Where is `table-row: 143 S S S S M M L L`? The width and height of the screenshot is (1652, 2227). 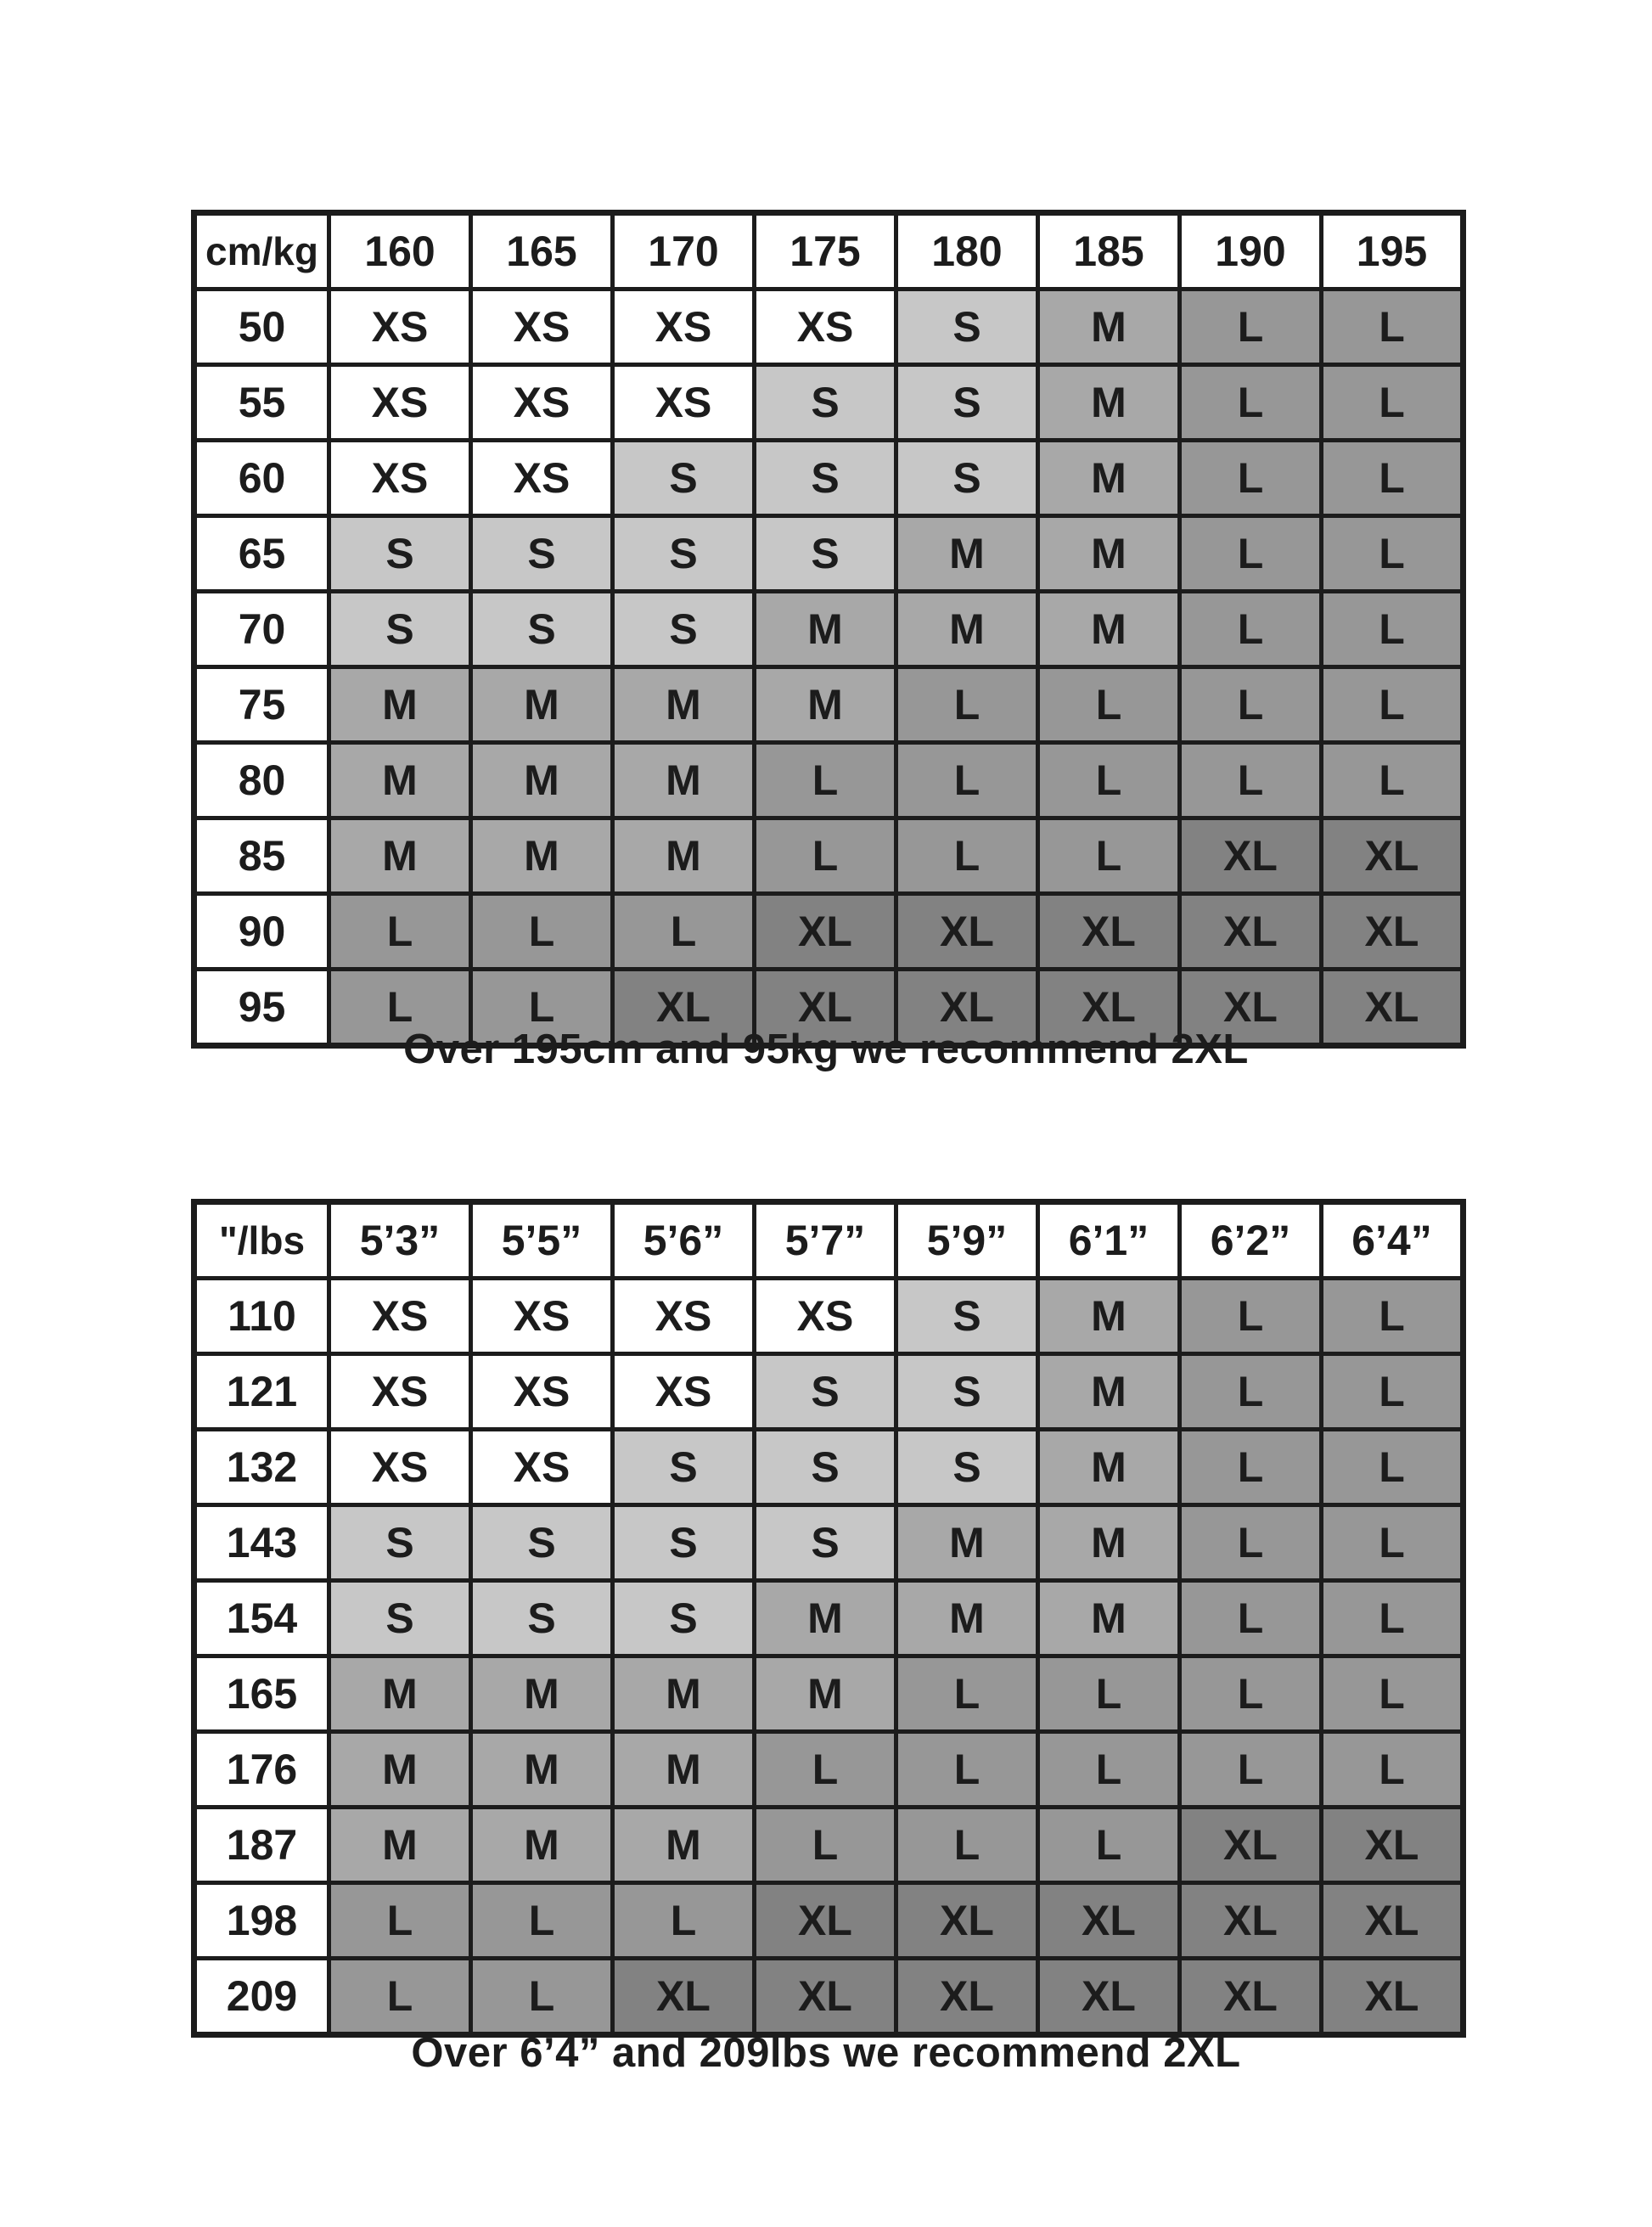 table-row: 143 S S S S M M L L is located at coordinates (828, 1543).